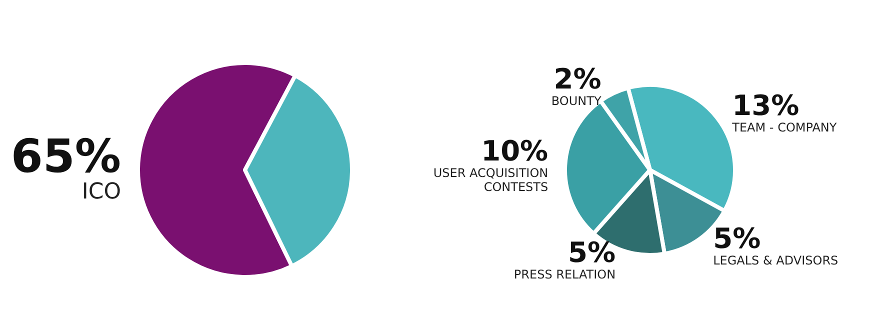 The image size is (880, 322). Describe the element at coordinates (576, 101) in the screenshot. I see `slice-label: BOUNTY` at that location.